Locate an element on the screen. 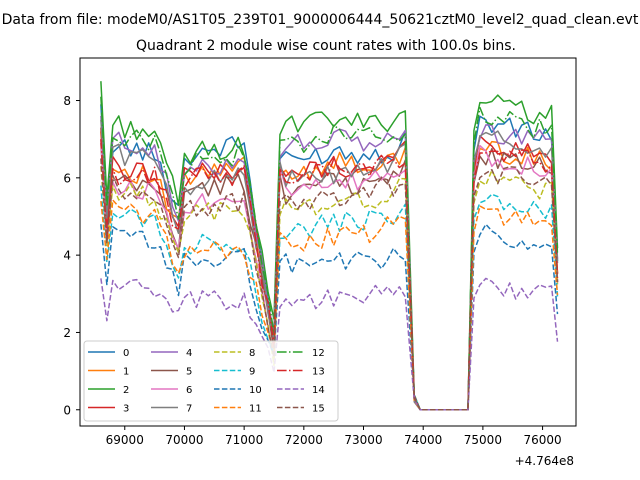  legend-label-15: 15 is located at coordinates (318, 409).